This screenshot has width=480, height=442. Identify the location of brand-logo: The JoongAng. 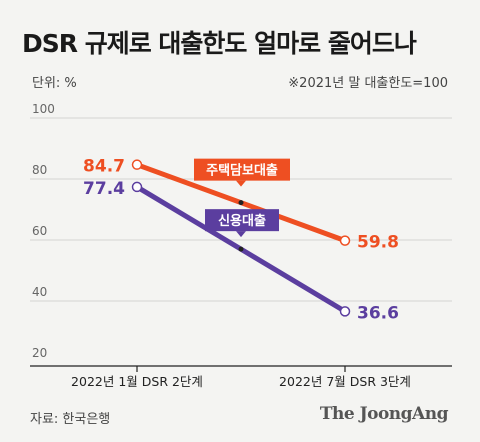
(384, 414).